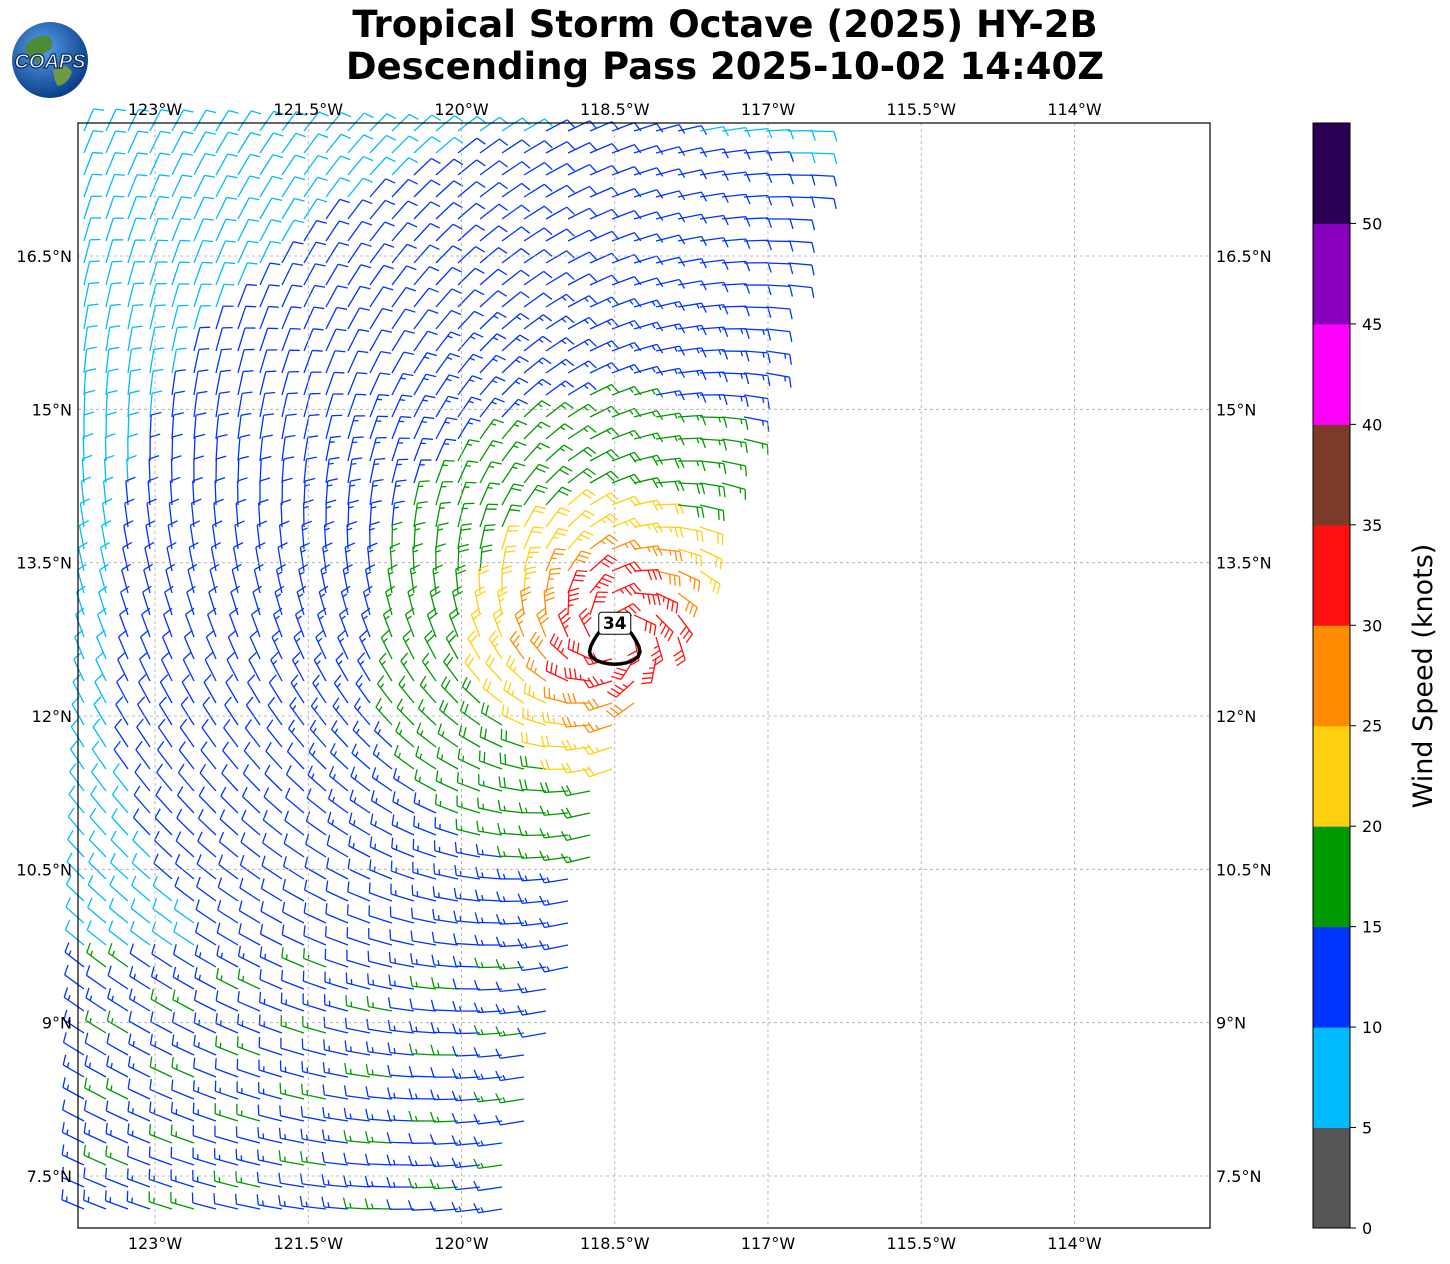  Describe the element at coordinates (155, 1243) in the screenshot. I see `lon-tick-label-bottom: 123°W` at that location.